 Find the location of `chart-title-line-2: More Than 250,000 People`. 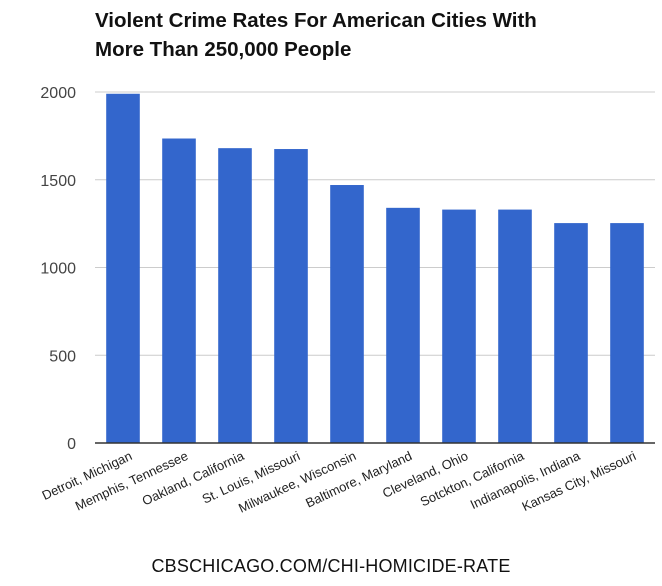

chart-title-line-2: More Than 250,000 People is located at coordinates (223, 49).